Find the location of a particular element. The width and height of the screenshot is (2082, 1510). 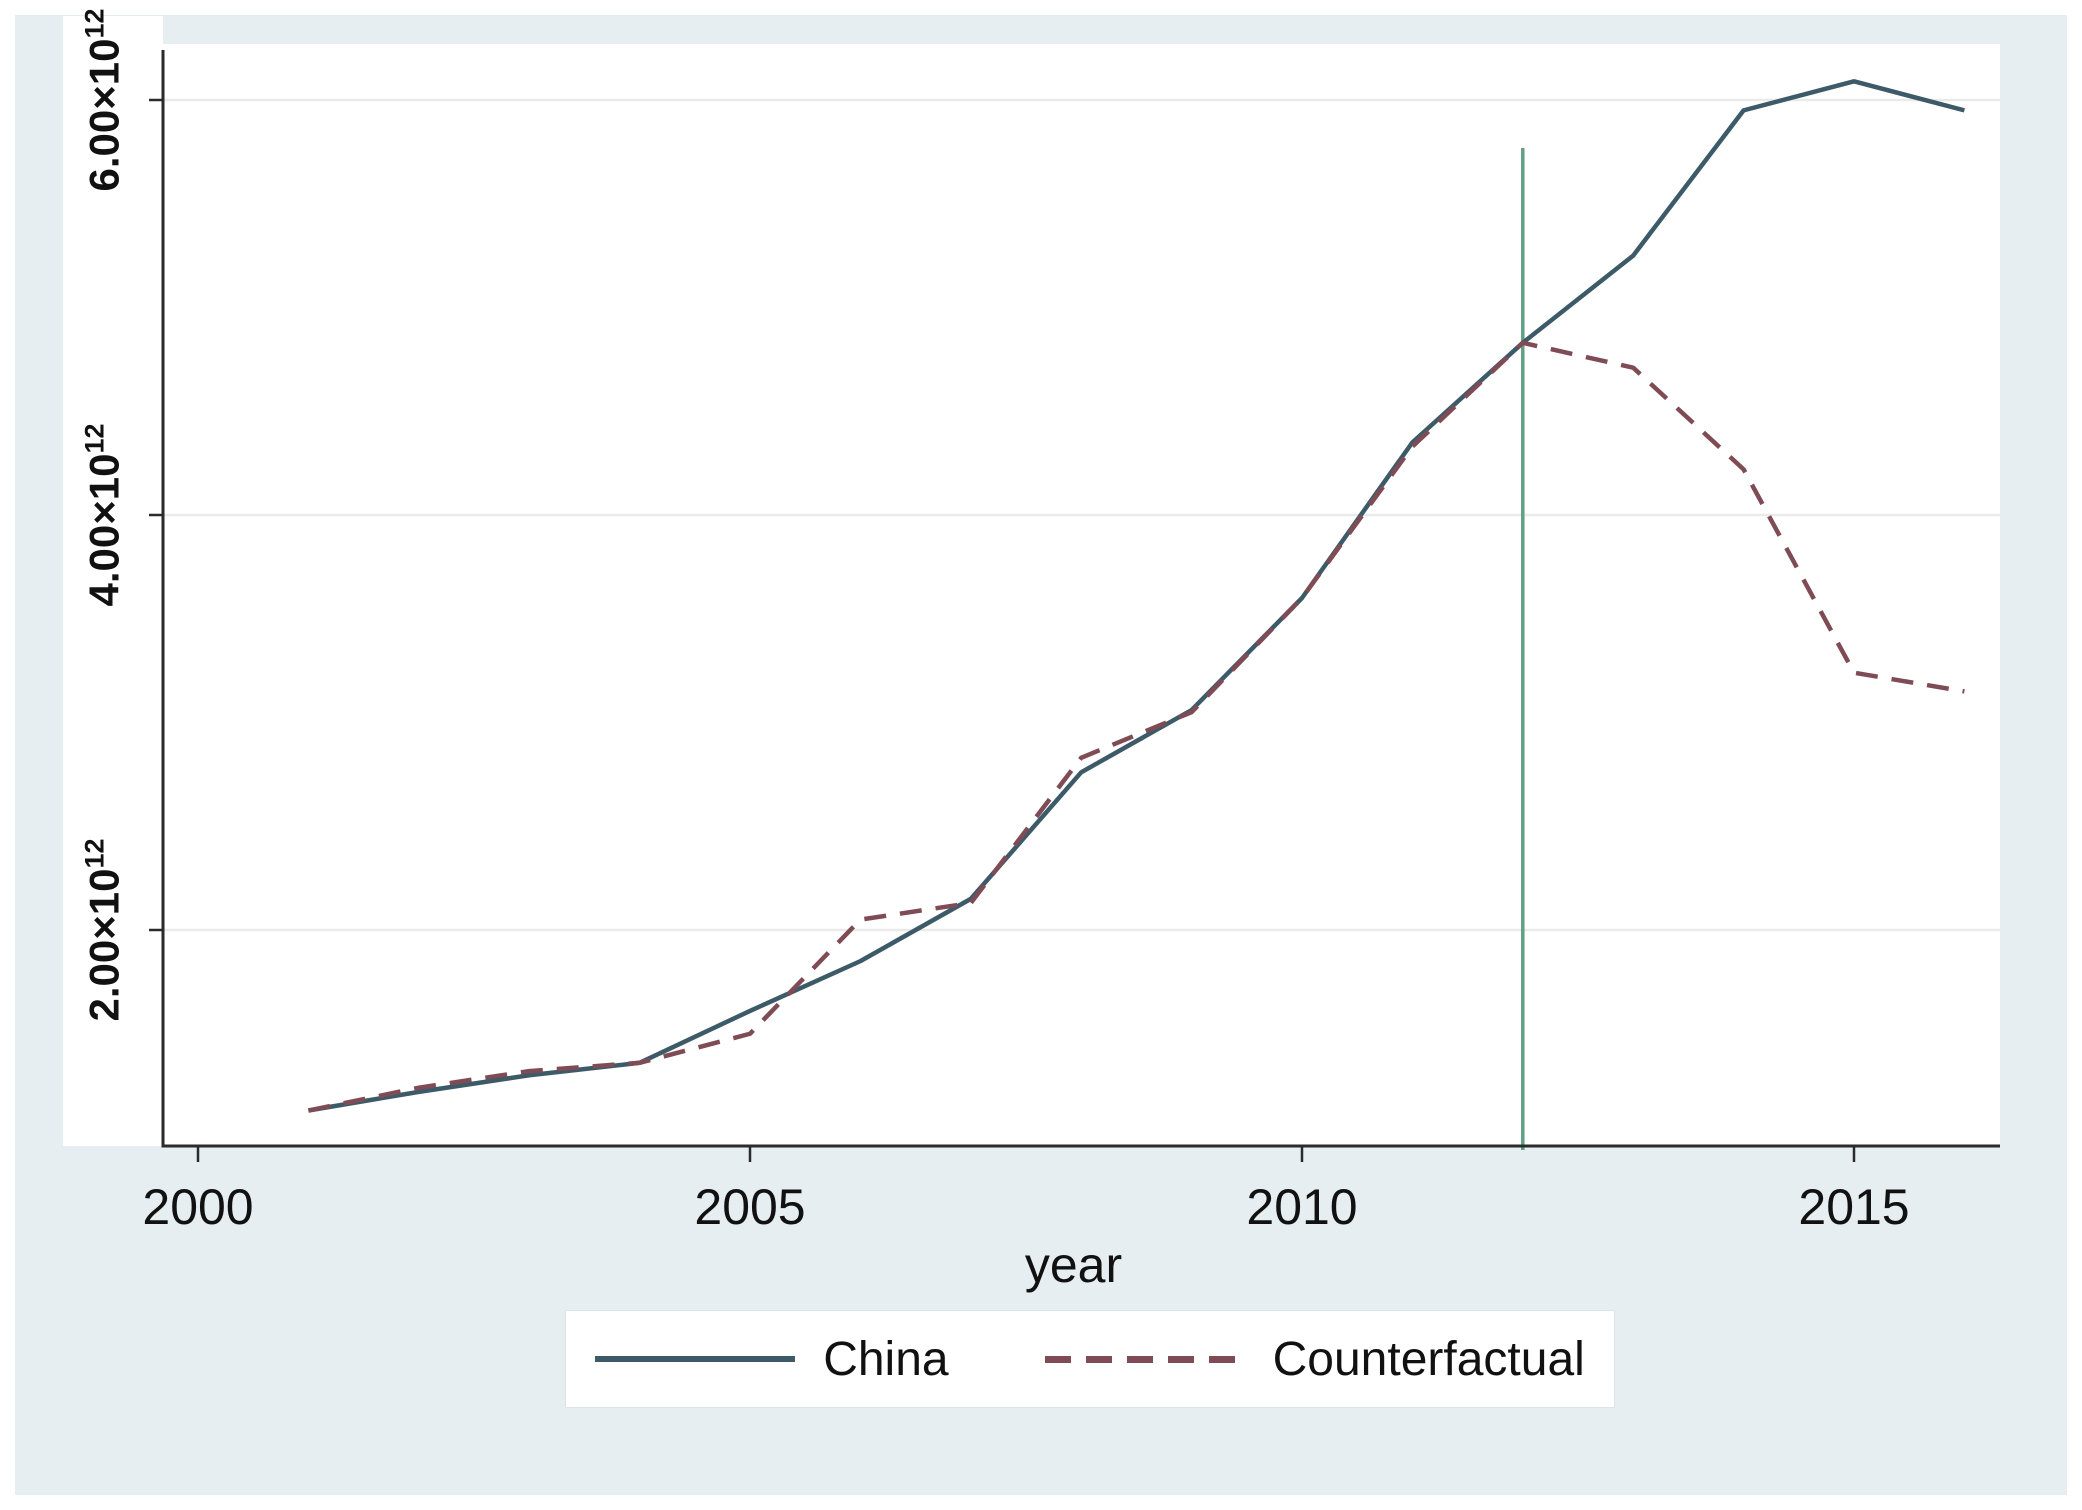

legend-box: China Counterfactual is located at coordinates (1090, 1359).